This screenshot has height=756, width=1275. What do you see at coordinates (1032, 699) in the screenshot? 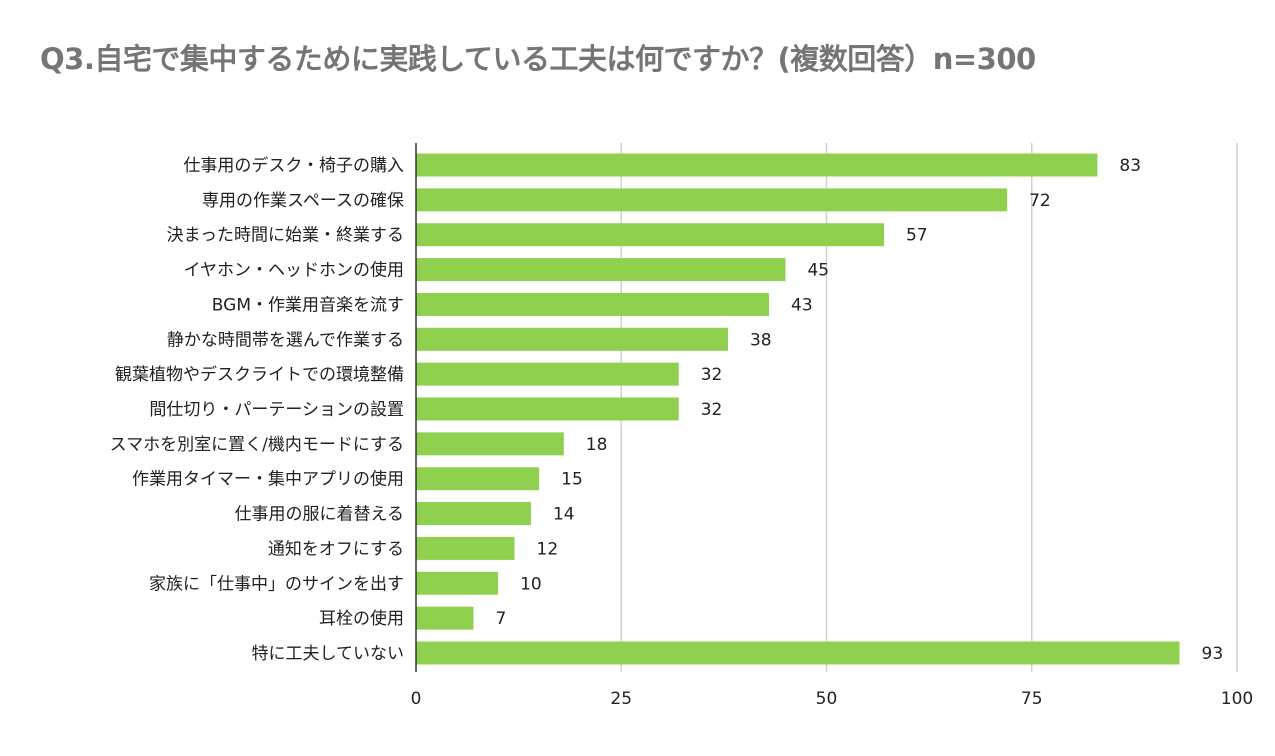
I see `x-tick-label: 75` at bounding box center [1032, 699].